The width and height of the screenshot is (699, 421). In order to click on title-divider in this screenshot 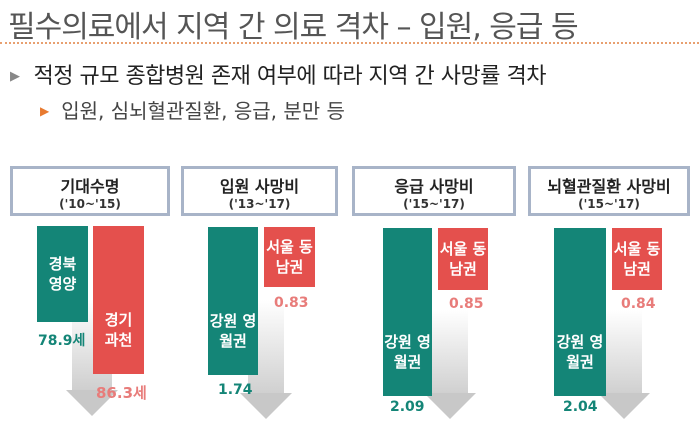, I will do `click(349, 43)`.